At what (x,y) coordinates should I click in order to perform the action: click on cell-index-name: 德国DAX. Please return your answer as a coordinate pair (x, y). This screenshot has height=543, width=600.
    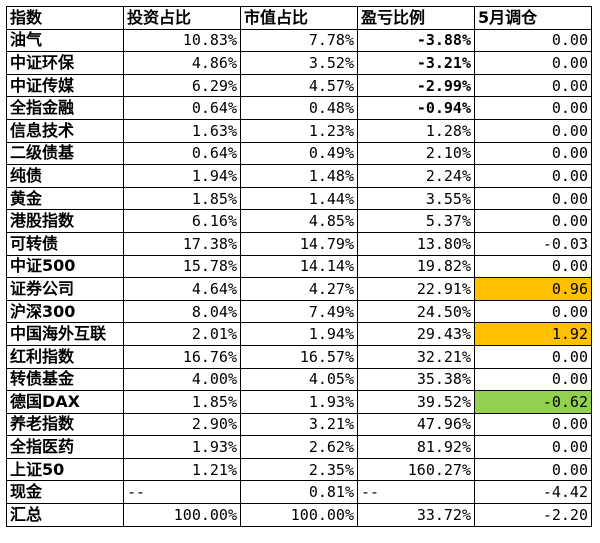
    Looking at the image, I should click on (65, 402).